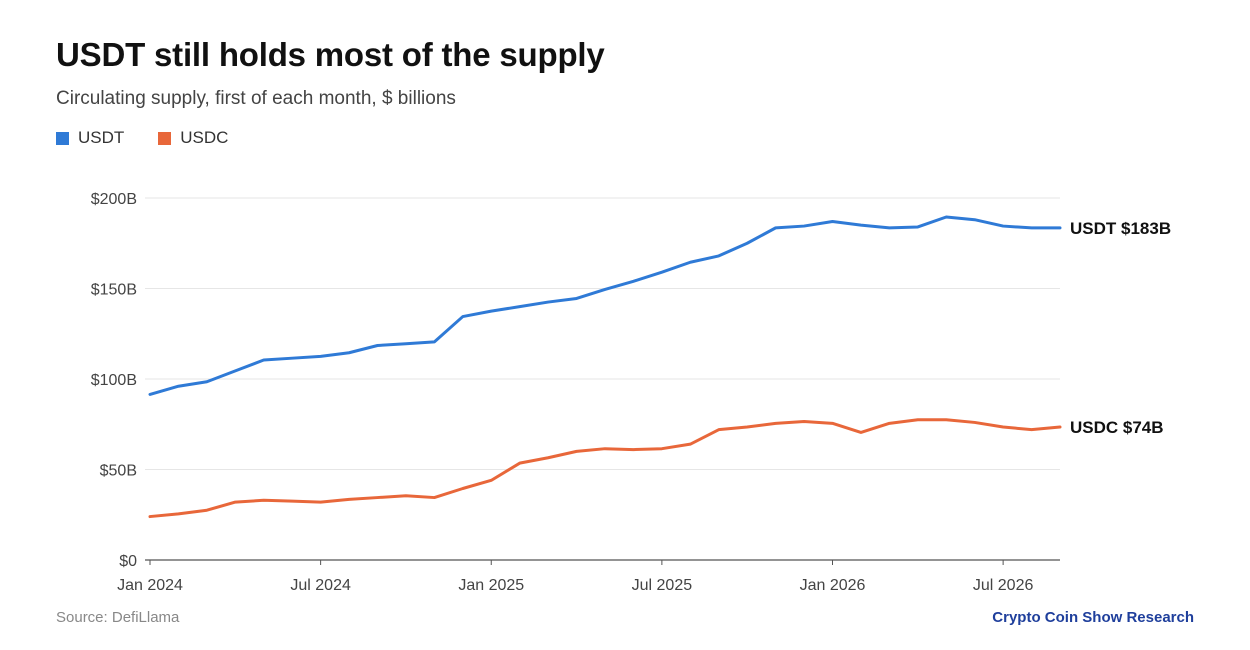 This screenshot has width=1250, height=650. I want to click on chart-legend: USDT USDC, so click(159, 138).